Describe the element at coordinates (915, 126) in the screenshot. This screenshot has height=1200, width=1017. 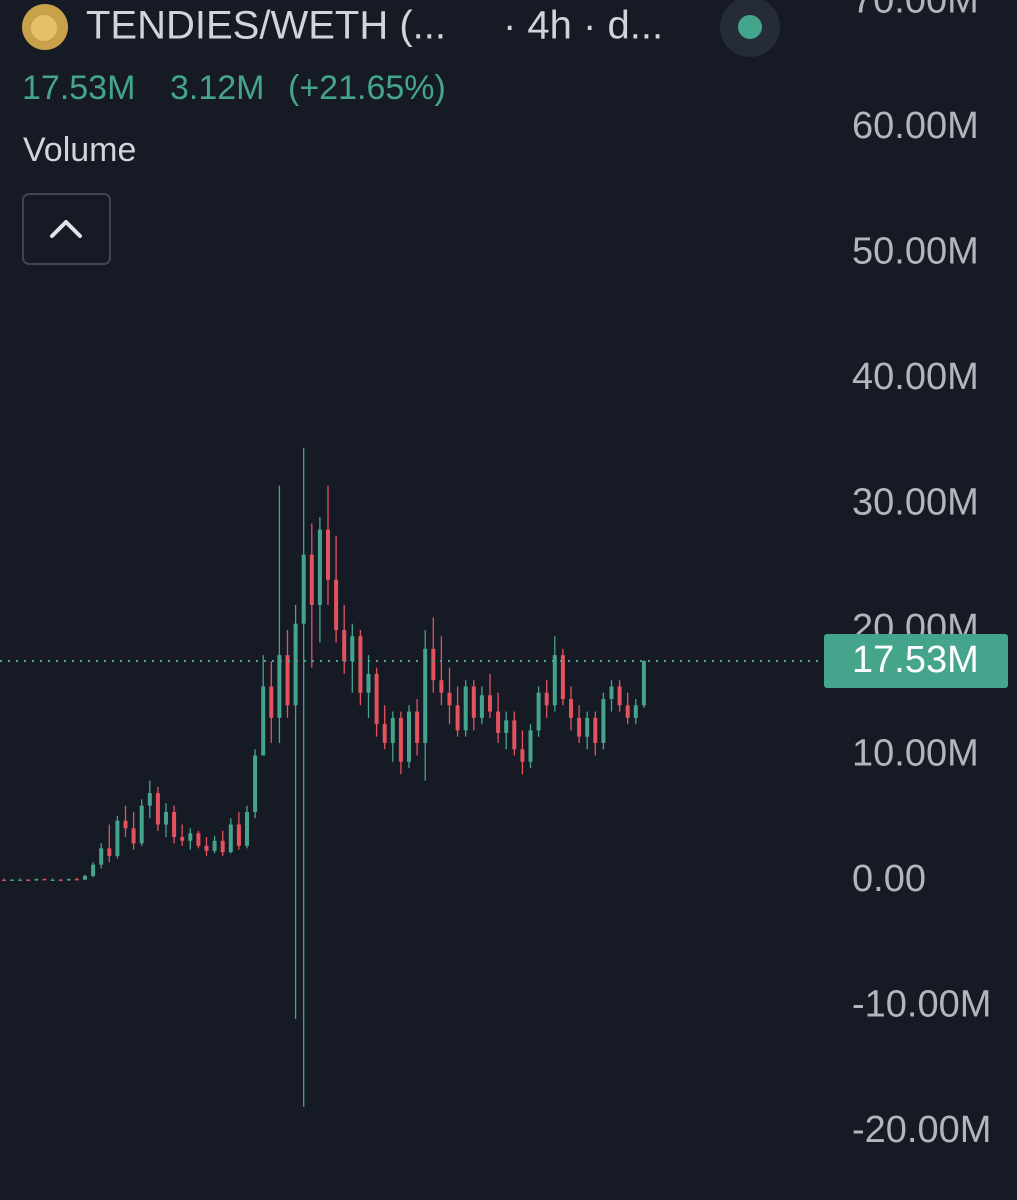
I see `y-tick-label: 60.00M` at that location.